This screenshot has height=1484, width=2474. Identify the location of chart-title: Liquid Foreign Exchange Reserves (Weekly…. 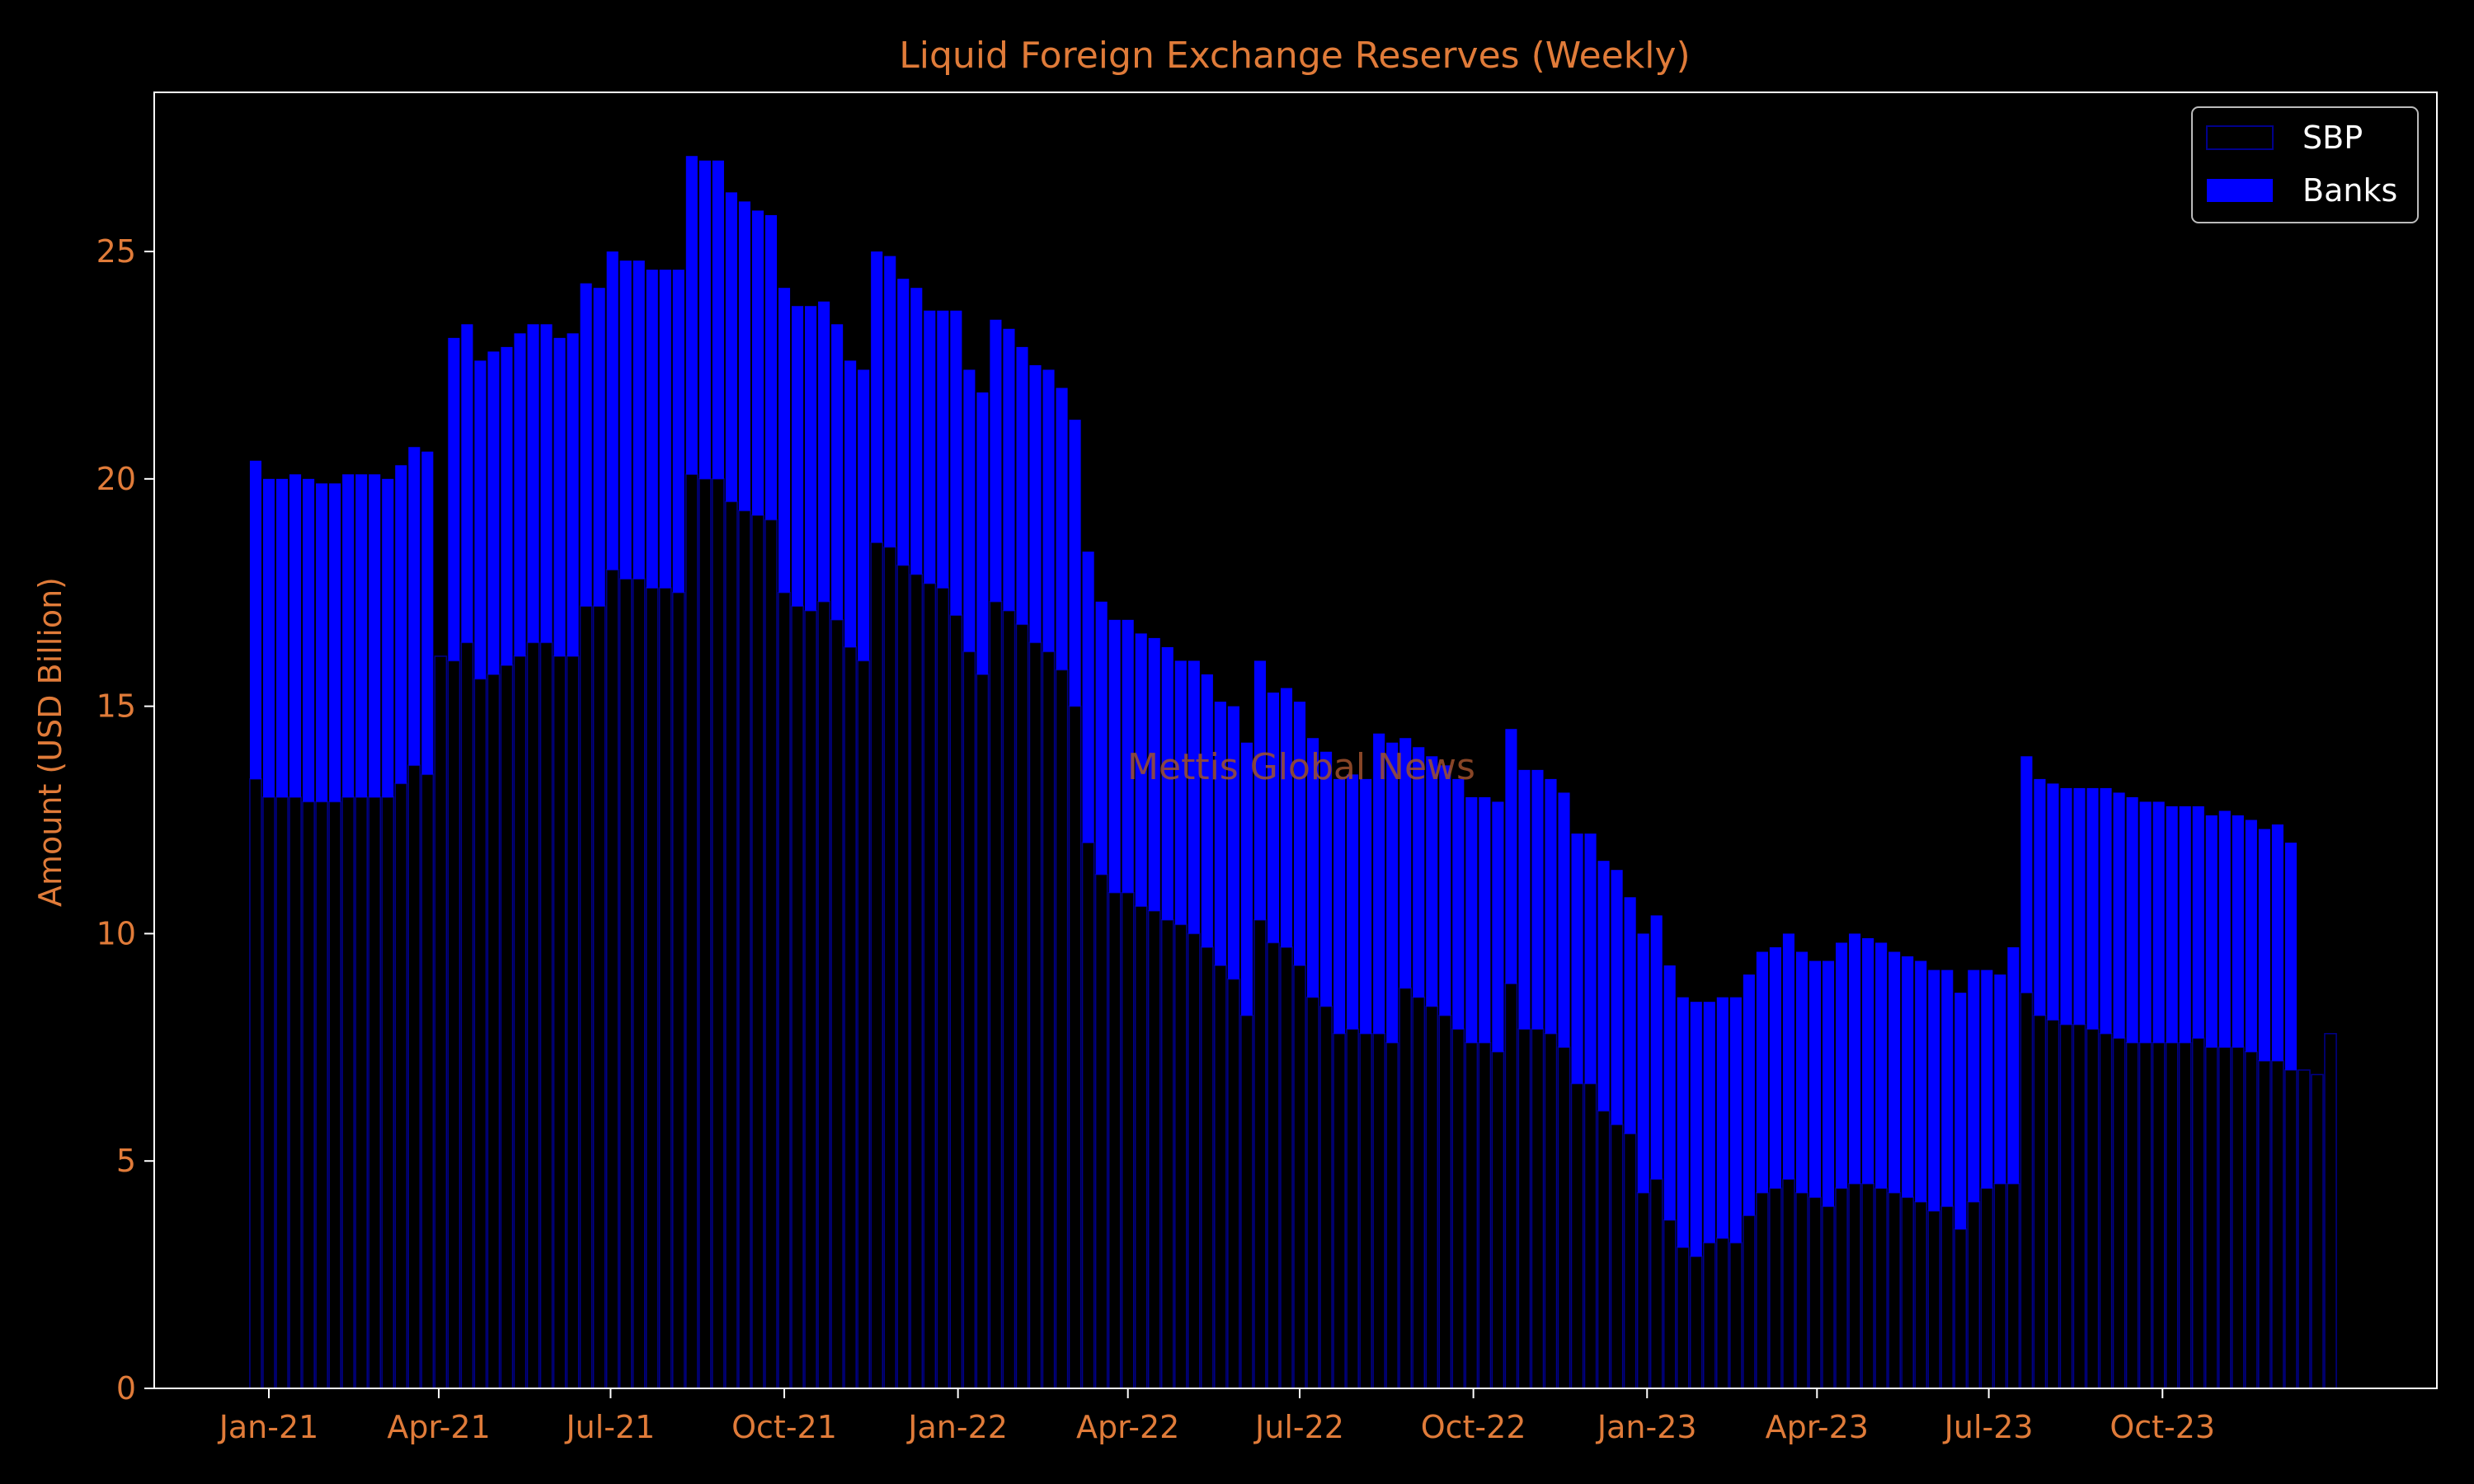
(1294, 56).